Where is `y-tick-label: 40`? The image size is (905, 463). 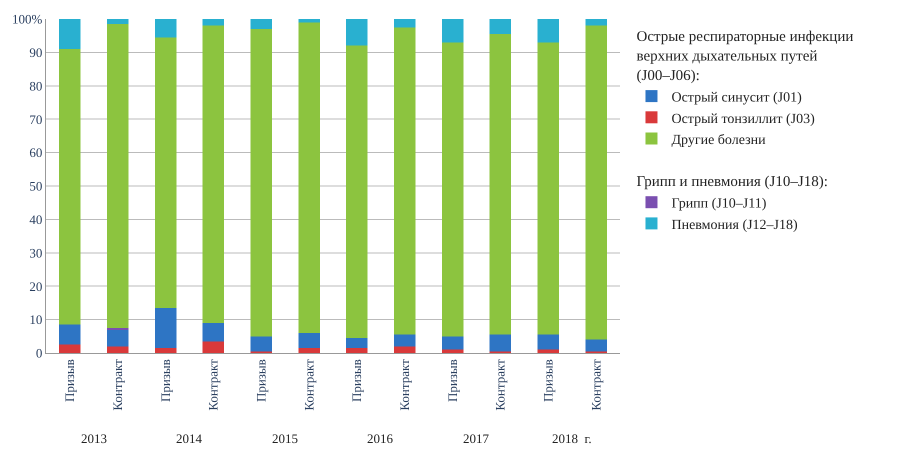 y-tick-label: 40 is located at coordinates (35, 219).